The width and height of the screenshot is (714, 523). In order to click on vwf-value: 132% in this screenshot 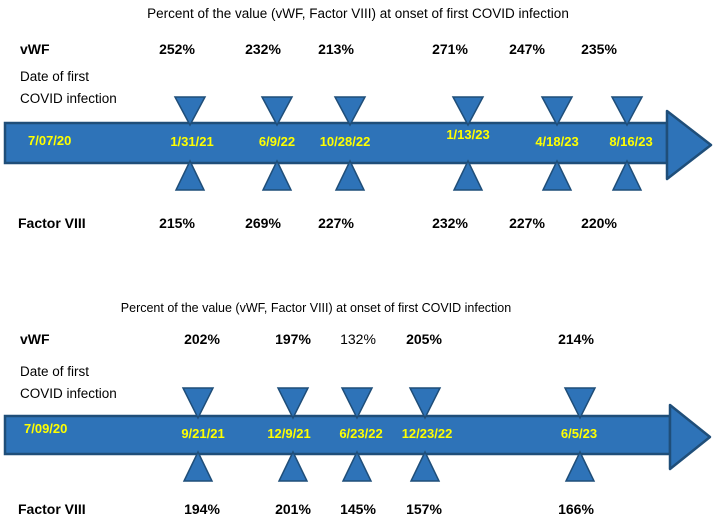, I will do `click(358, 339)`.